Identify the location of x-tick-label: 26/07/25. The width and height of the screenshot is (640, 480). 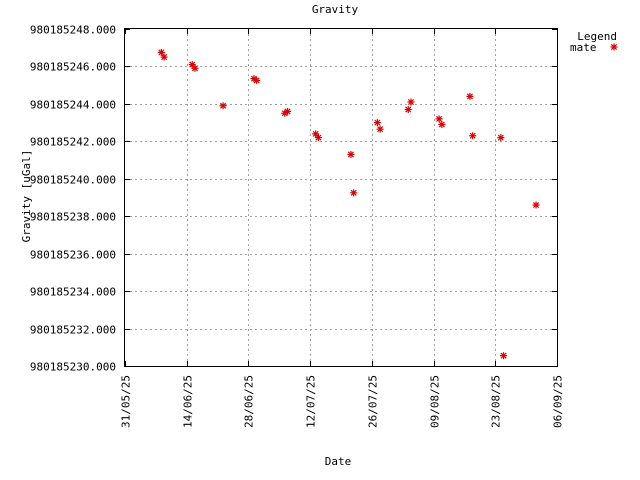
(373, 401).